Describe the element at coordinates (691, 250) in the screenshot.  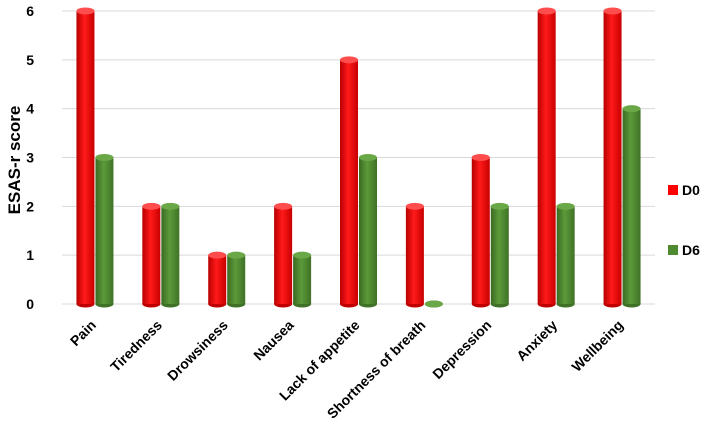
I see `legend-label: D6` at that location.